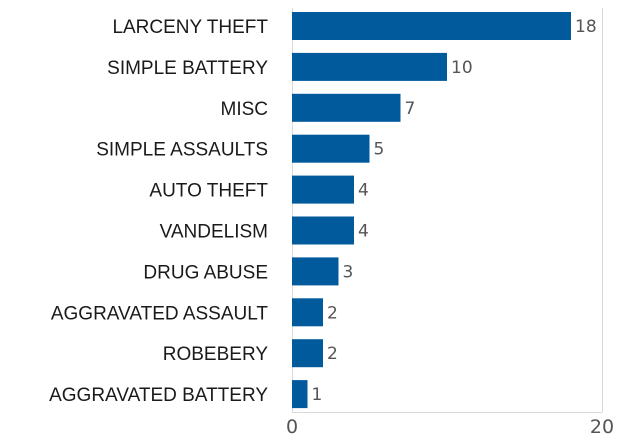 The width and height of the screenshot is (618, 437). Describe the element at coordinates (450, 426) in the screenshot. I see `x-axis-ticks: 0 20` at that location.